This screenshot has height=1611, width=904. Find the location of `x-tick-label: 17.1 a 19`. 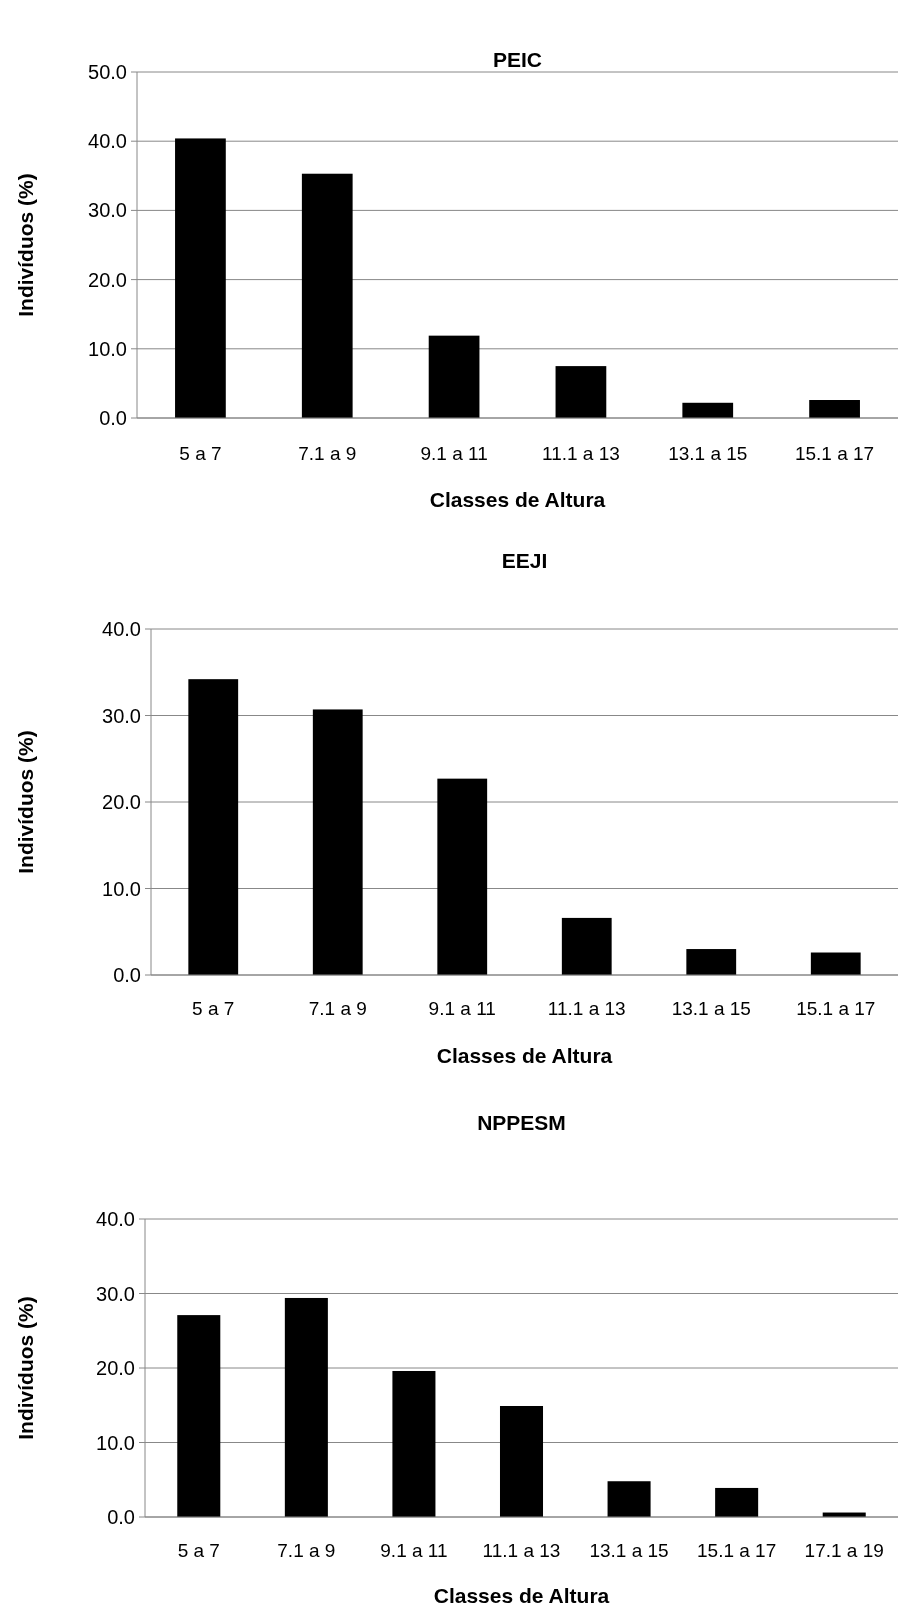

x-tick-label: 17.1 a 19 is located at coordinates (844, 1550).